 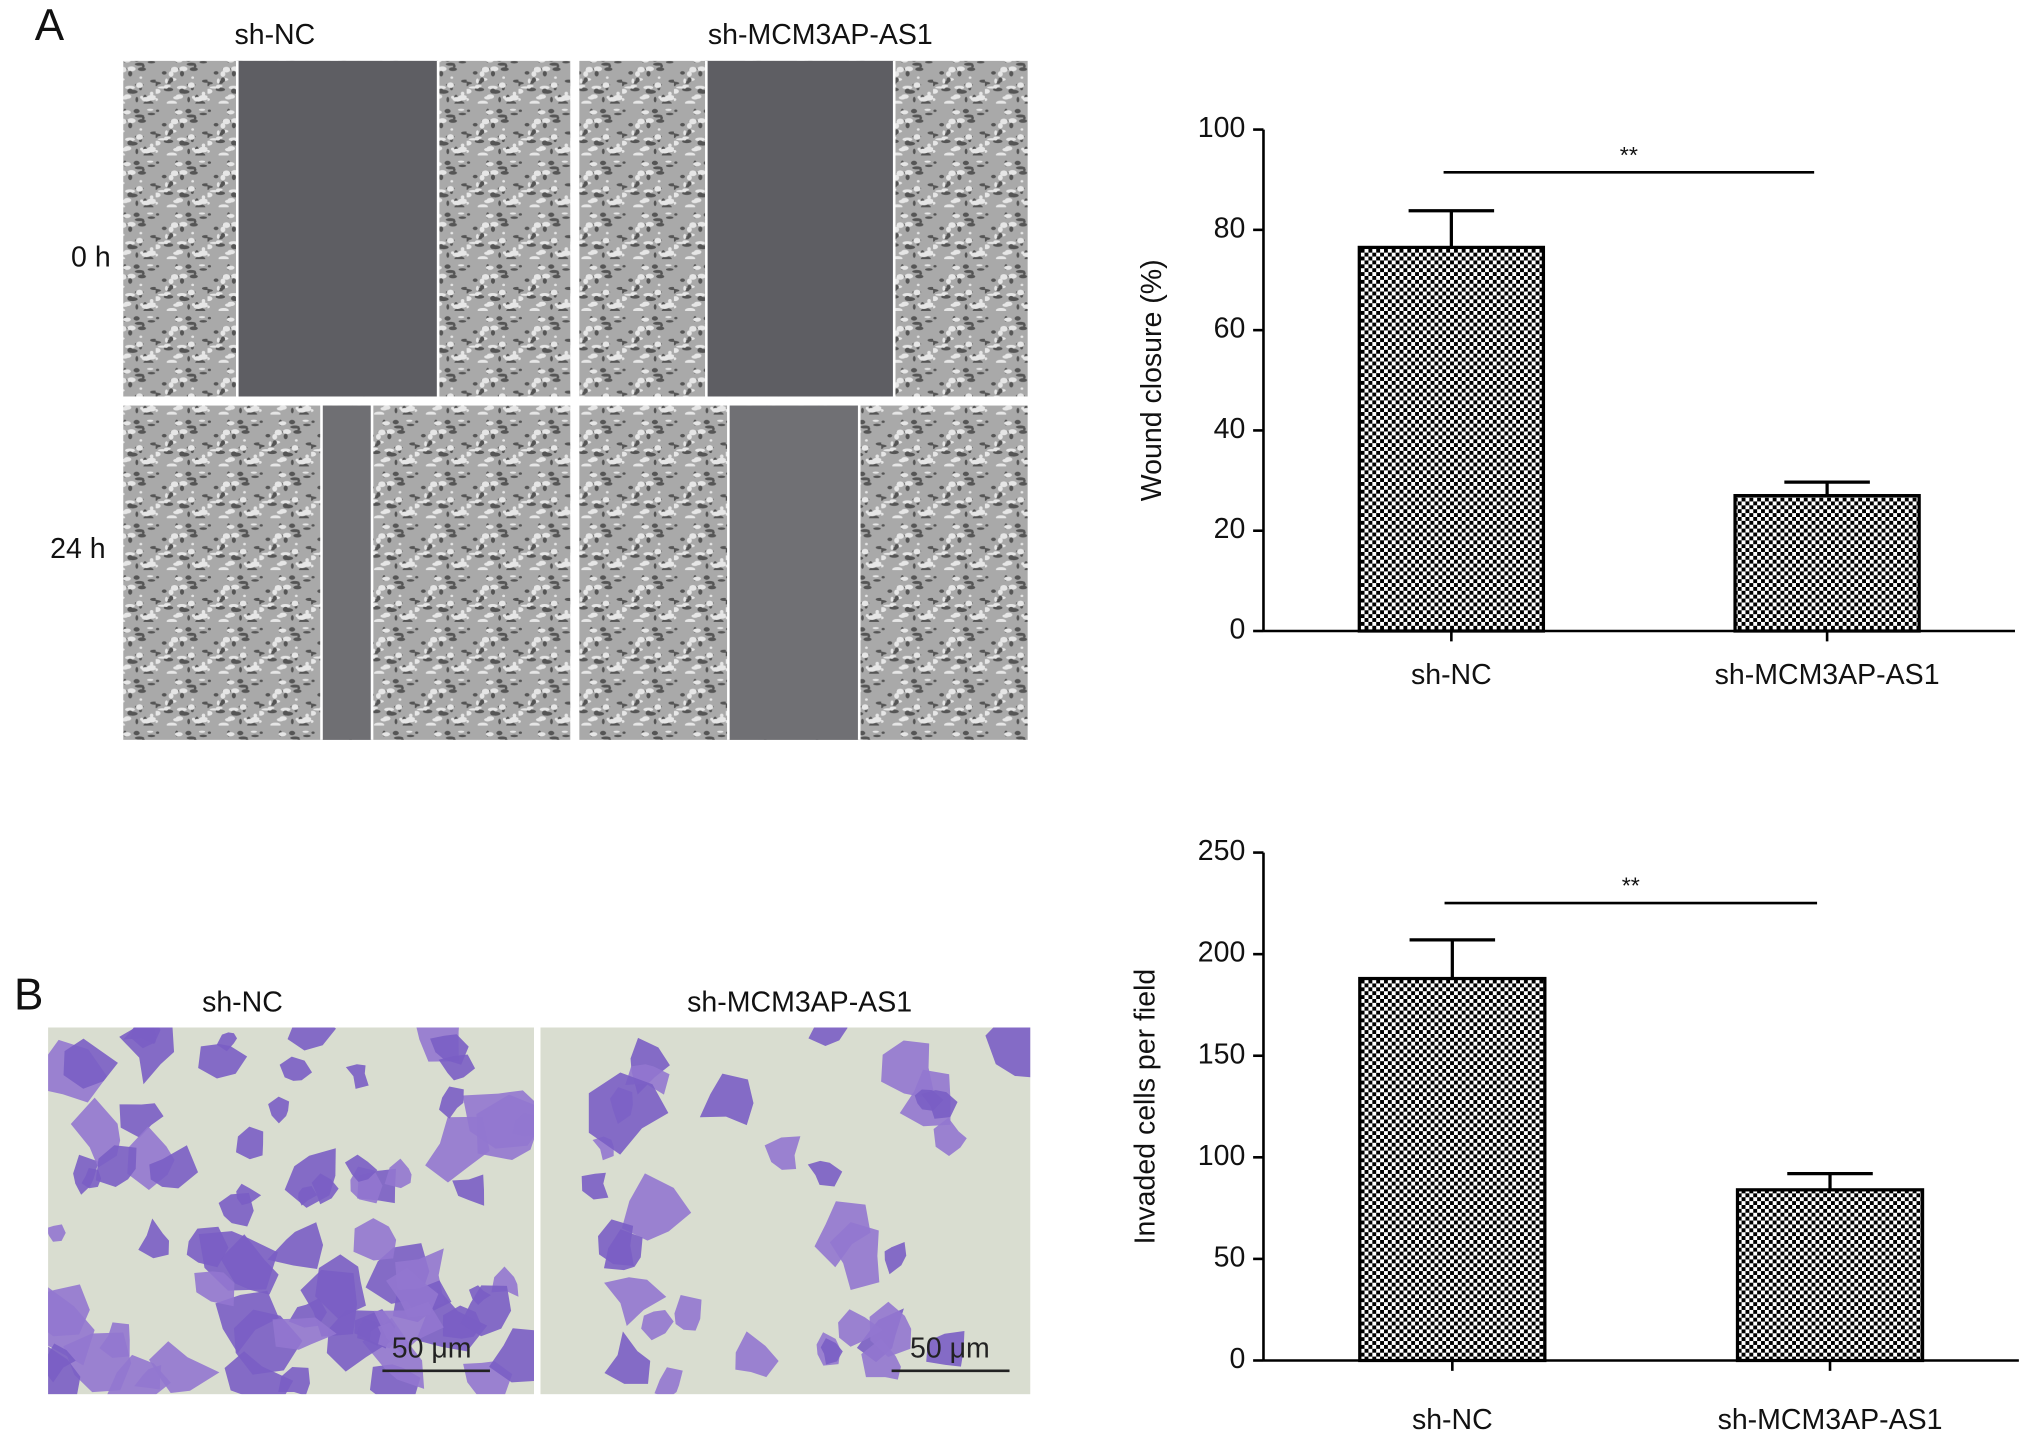 I want to click on image-row-label: 24 h, so click(x=77, y=549).